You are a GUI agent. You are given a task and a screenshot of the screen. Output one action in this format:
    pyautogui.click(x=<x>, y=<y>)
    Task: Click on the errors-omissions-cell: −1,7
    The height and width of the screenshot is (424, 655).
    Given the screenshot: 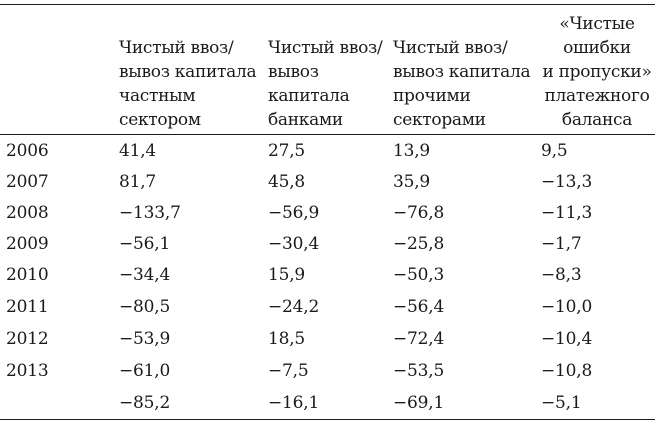 What is the action you would take?
    pyautogui.click(x=561, y=244)
    